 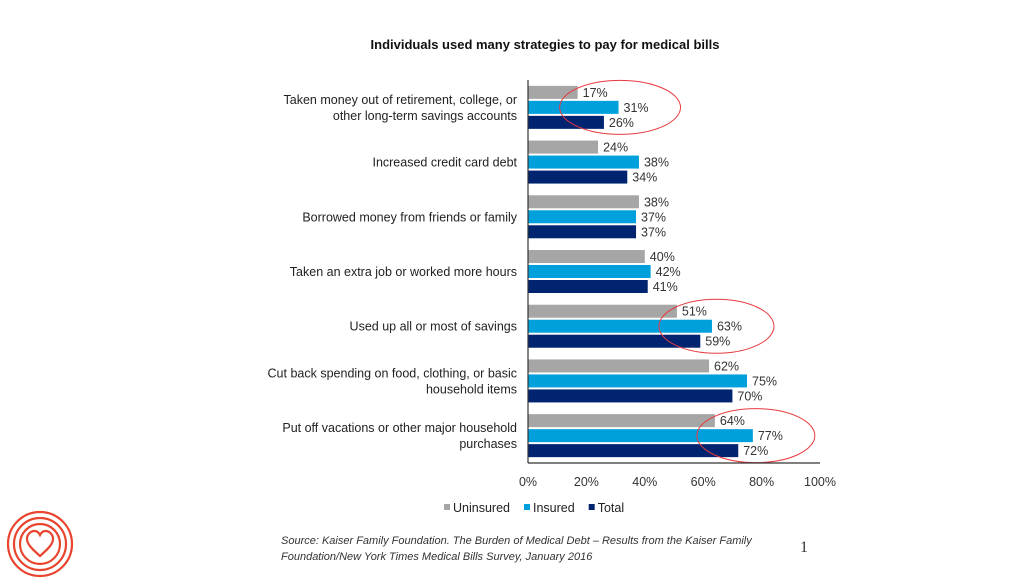 I want to click on category-label: purchases, so click(x=488, y=444).